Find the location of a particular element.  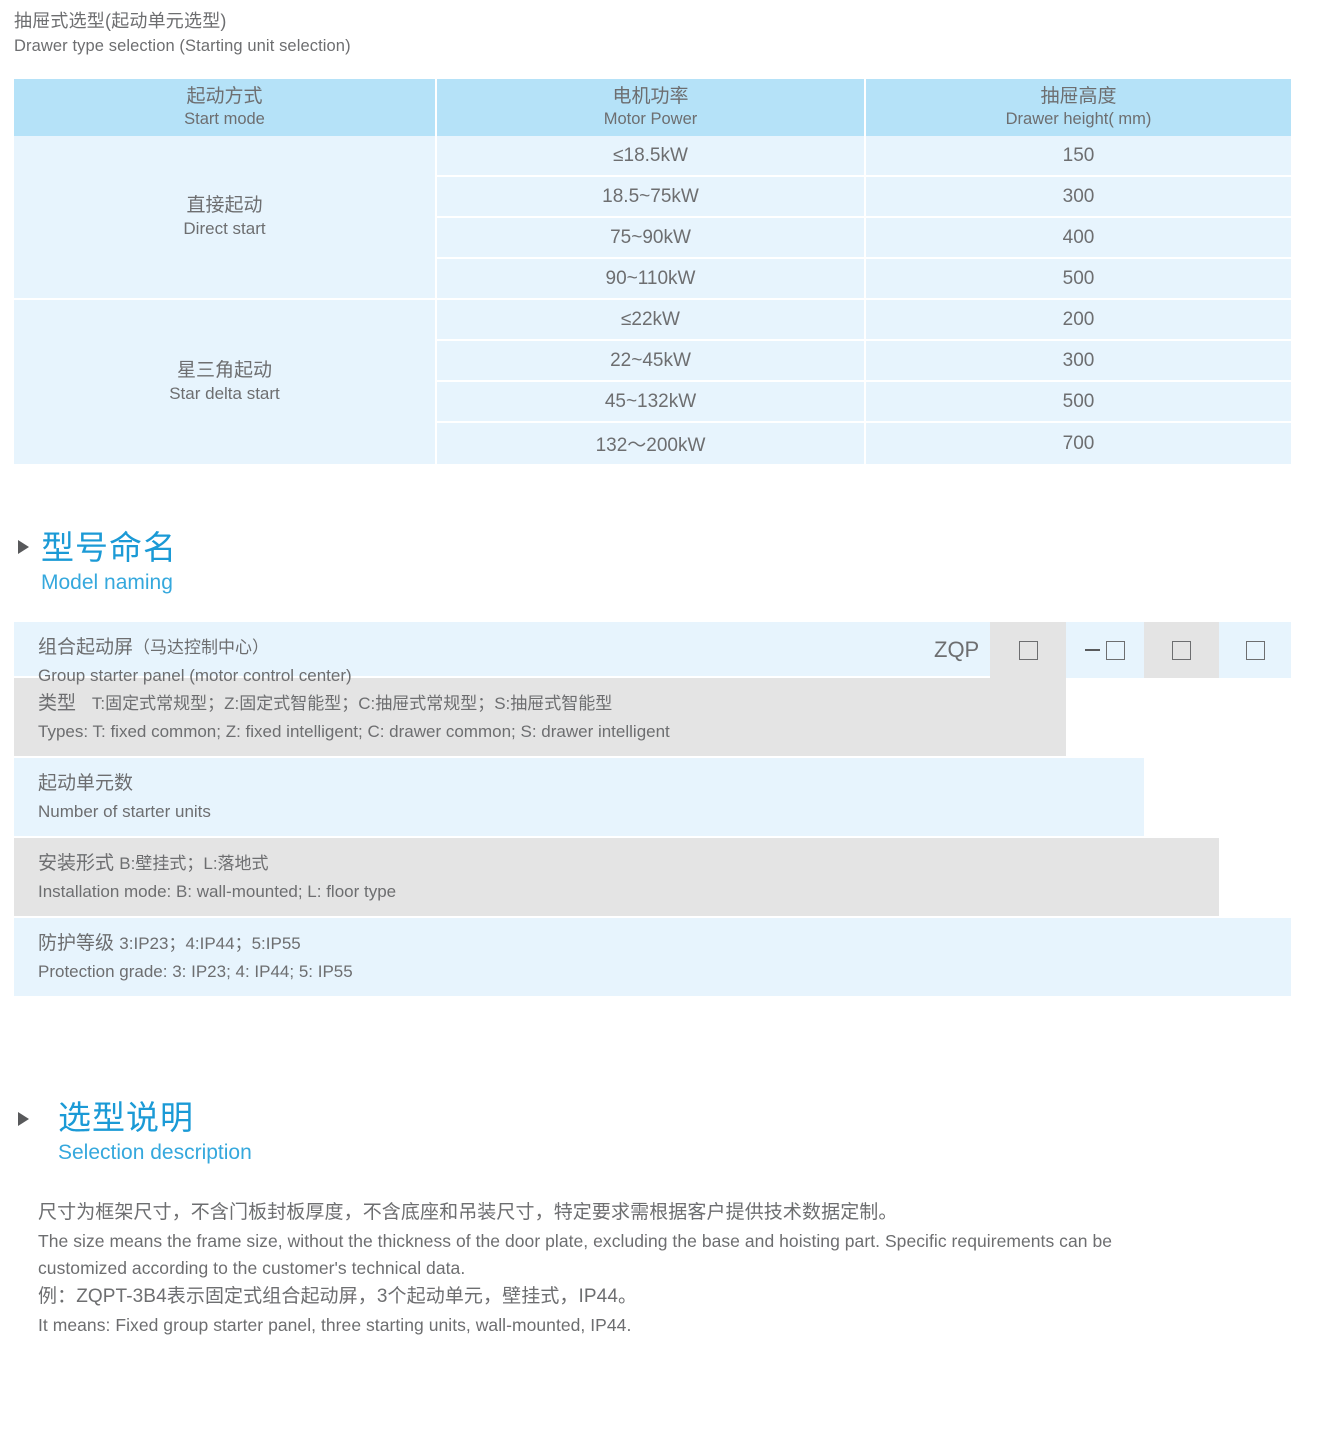

naming-row-cn-sub: （马达控制中心） is located at coordinates (201, 647).